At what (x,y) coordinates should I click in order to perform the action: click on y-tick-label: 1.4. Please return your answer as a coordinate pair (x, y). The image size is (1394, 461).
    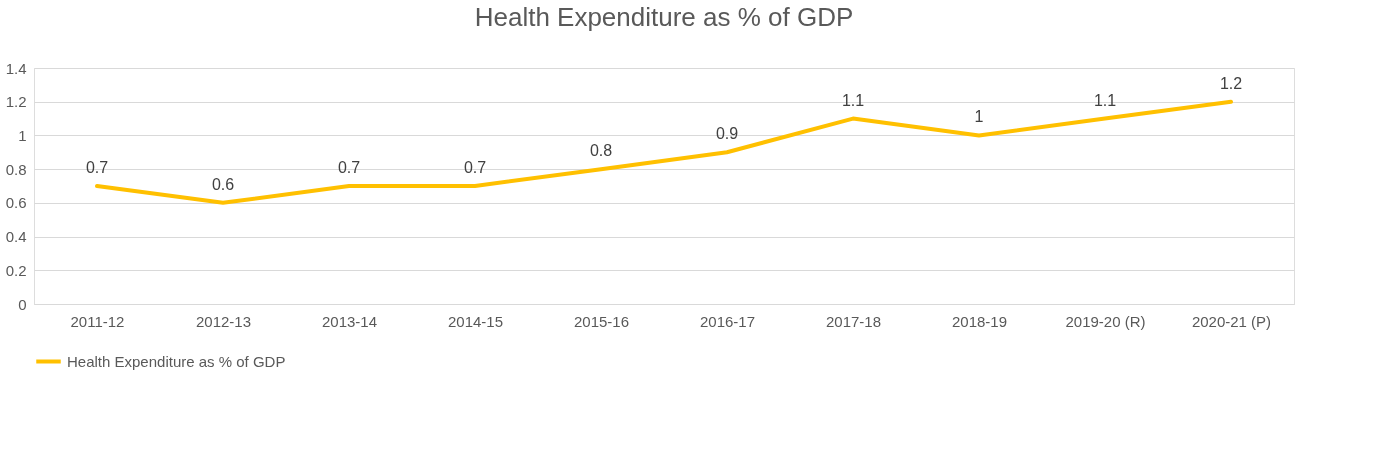
    Looking at the image, I should click on (16, 68).